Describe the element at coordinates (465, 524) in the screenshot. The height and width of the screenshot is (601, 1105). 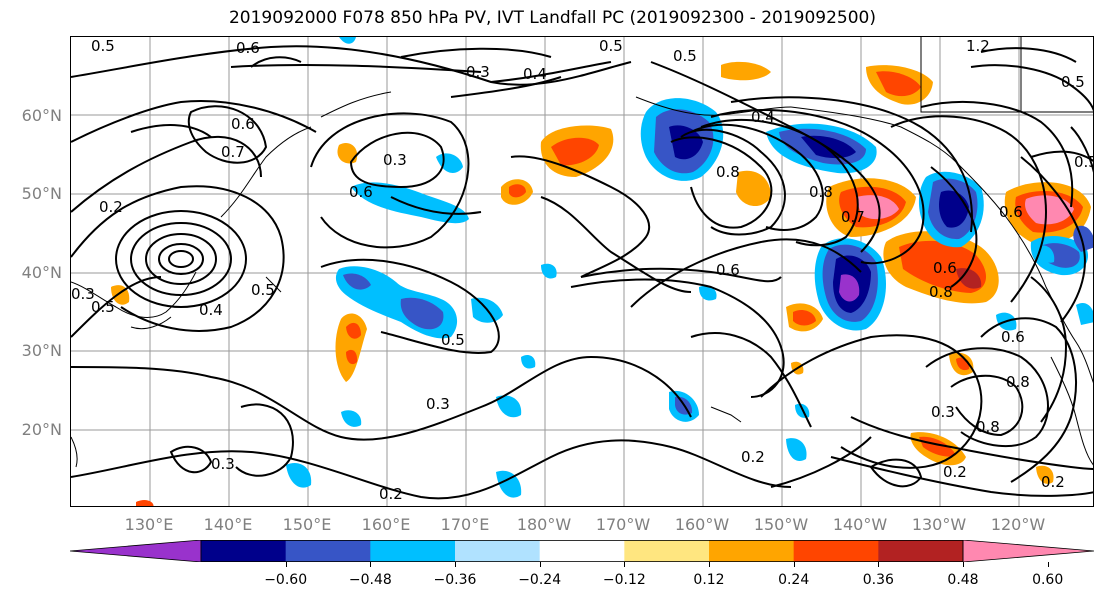
I see `lon-label: 170°E` at that location.